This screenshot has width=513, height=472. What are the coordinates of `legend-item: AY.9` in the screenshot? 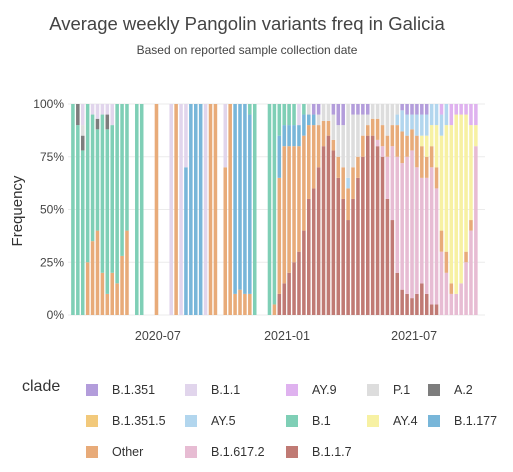 It's located at (311, 390).